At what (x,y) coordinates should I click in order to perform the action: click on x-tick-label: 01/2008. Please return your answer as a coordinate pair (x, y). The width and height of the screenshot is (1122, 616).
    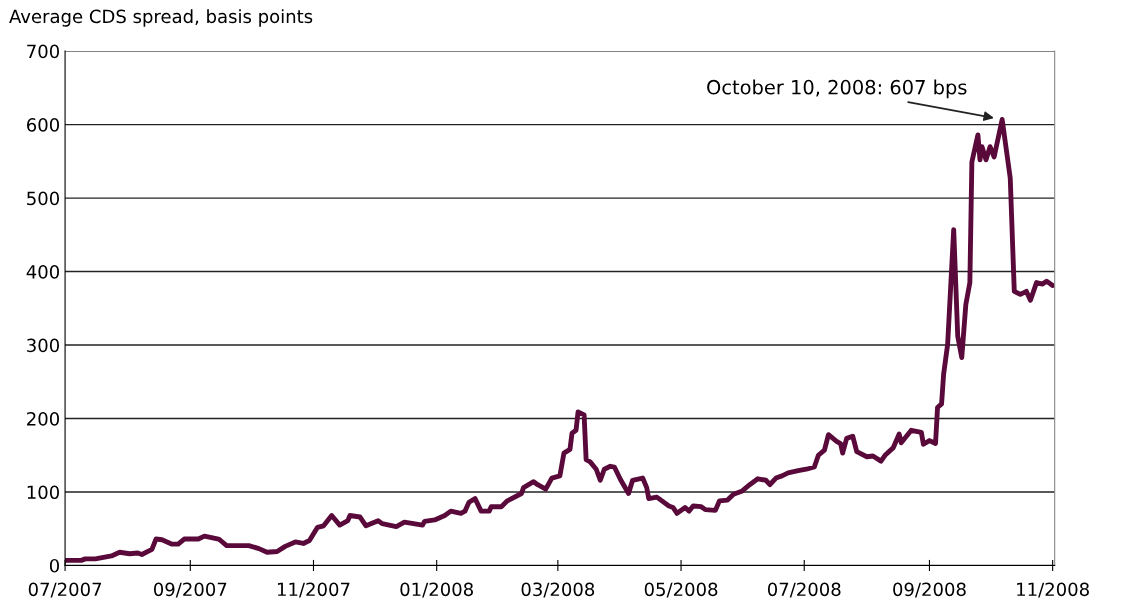
    Looking at the image, I should click on (436, 590).